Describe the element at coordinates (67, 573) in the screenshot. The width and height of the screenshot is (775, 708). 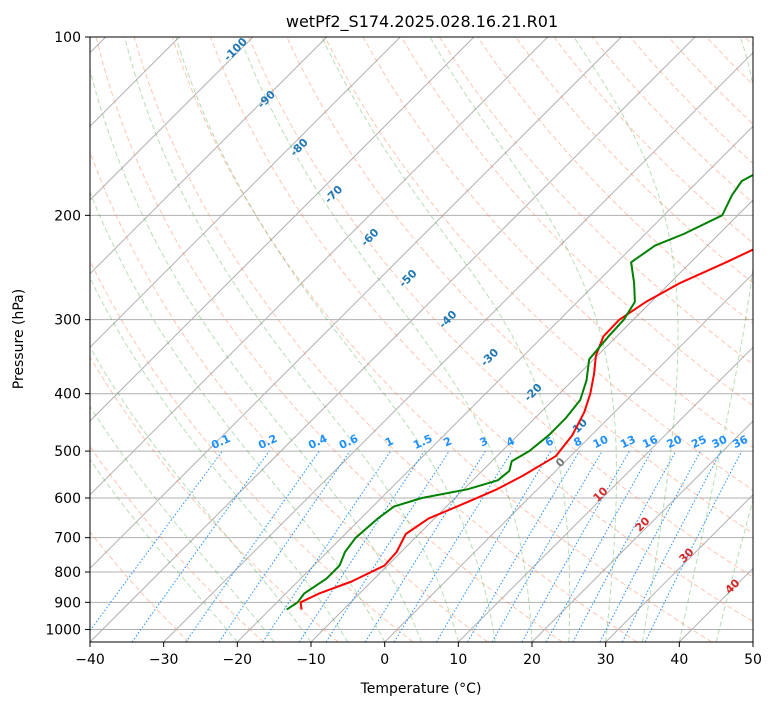
I see `y-tick-label: 800` at that location.